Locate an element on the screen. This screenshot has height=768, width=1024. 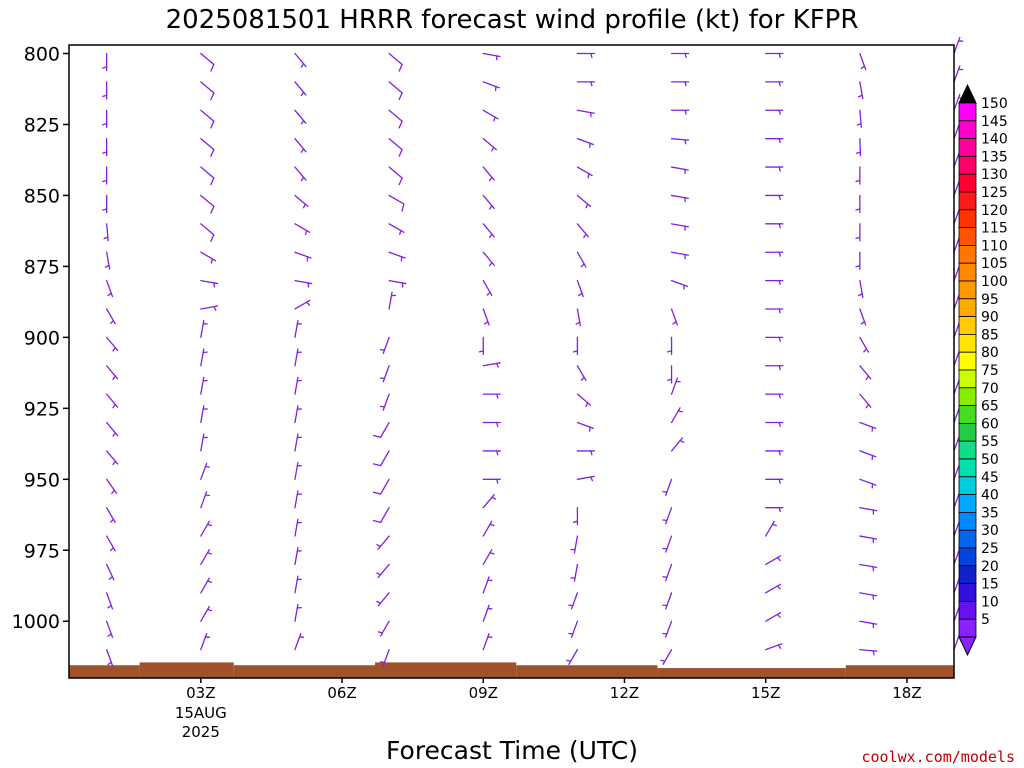
colorbar-label: 75 is located at coordinates (990, 371).